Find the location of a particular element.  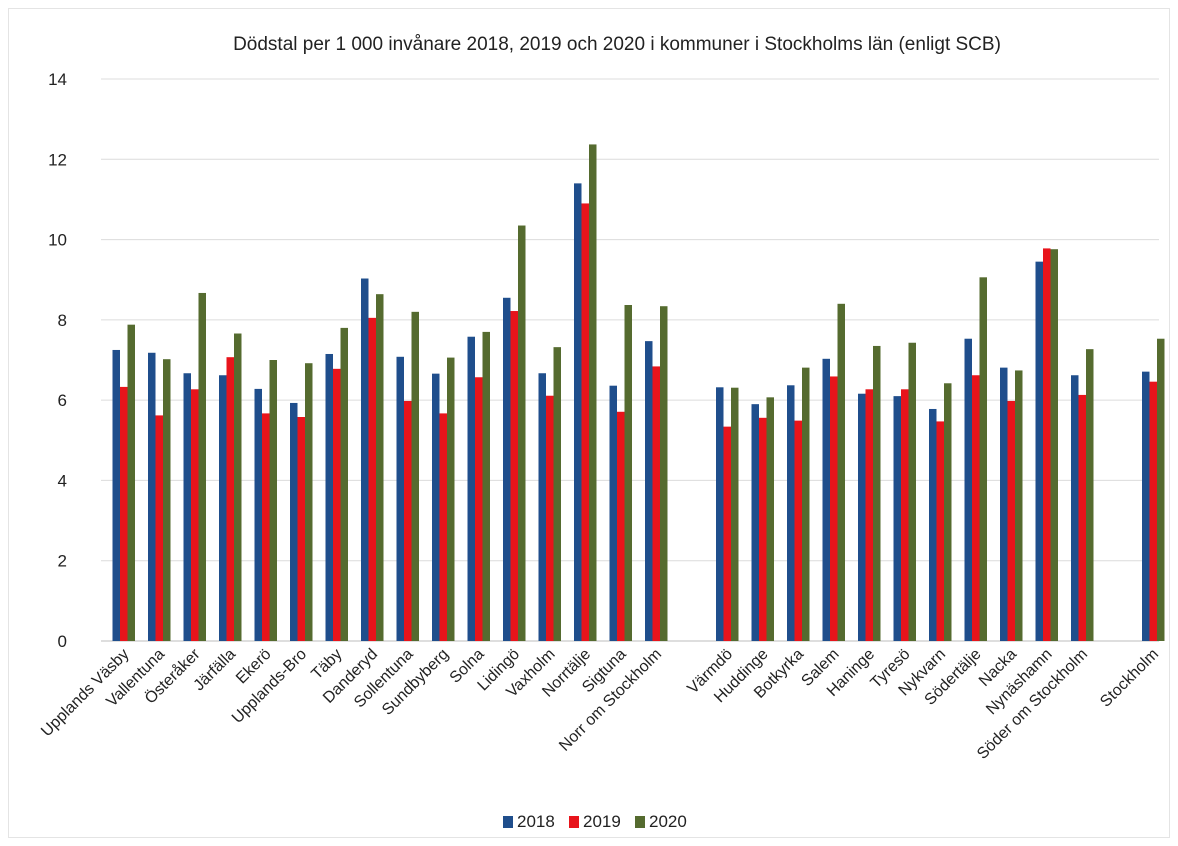

y-tick-label: 2 is located at coordinates (62, 561).